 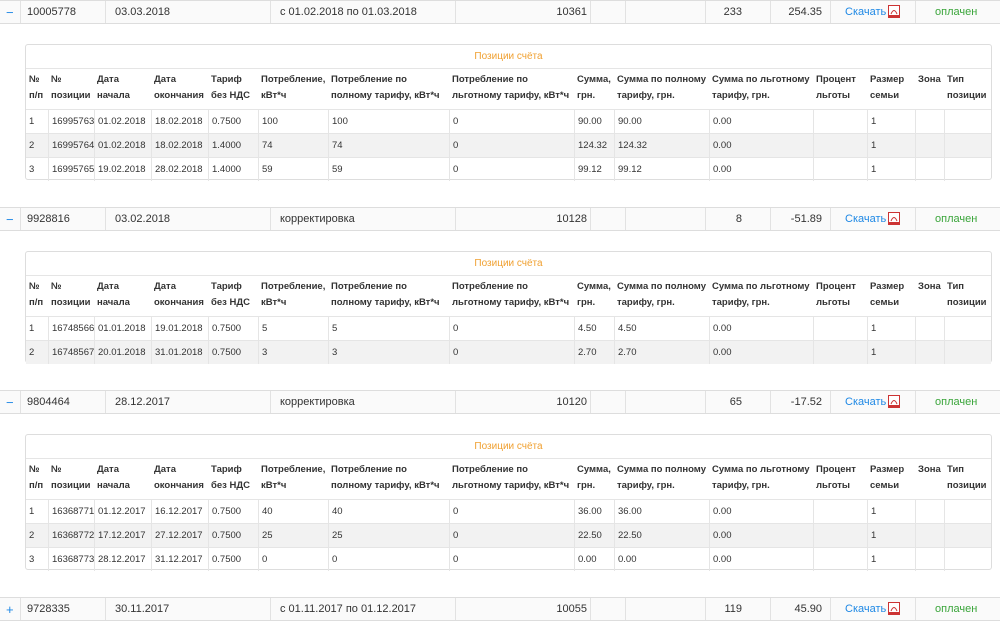 I want to click on amount: -51.89, so click(x=806, y=219).